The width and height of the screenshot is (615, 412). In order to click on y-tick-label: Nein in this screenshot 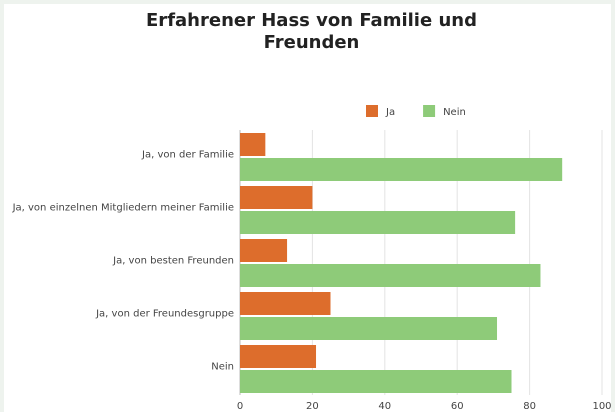, I will do `click(222, 367)`.